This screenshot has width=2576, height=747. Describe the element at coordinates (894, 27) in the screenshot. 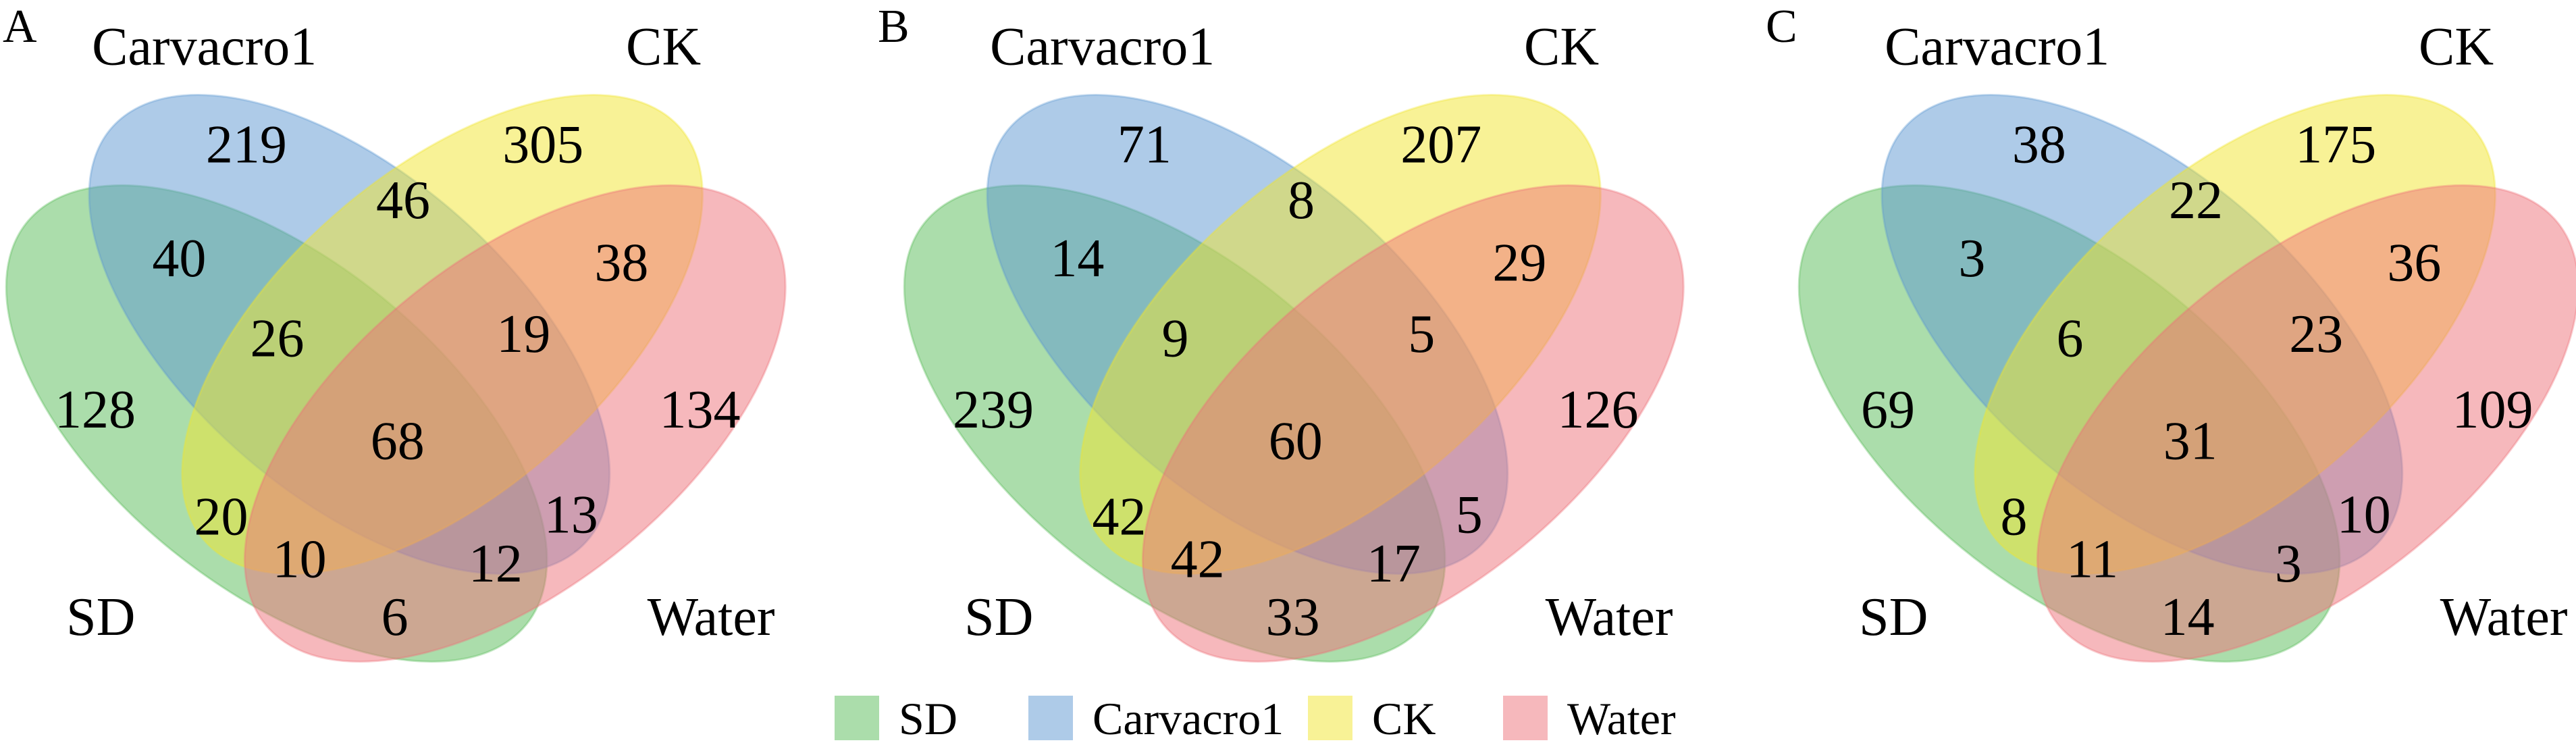

I see `panel-letter: B` at that location.